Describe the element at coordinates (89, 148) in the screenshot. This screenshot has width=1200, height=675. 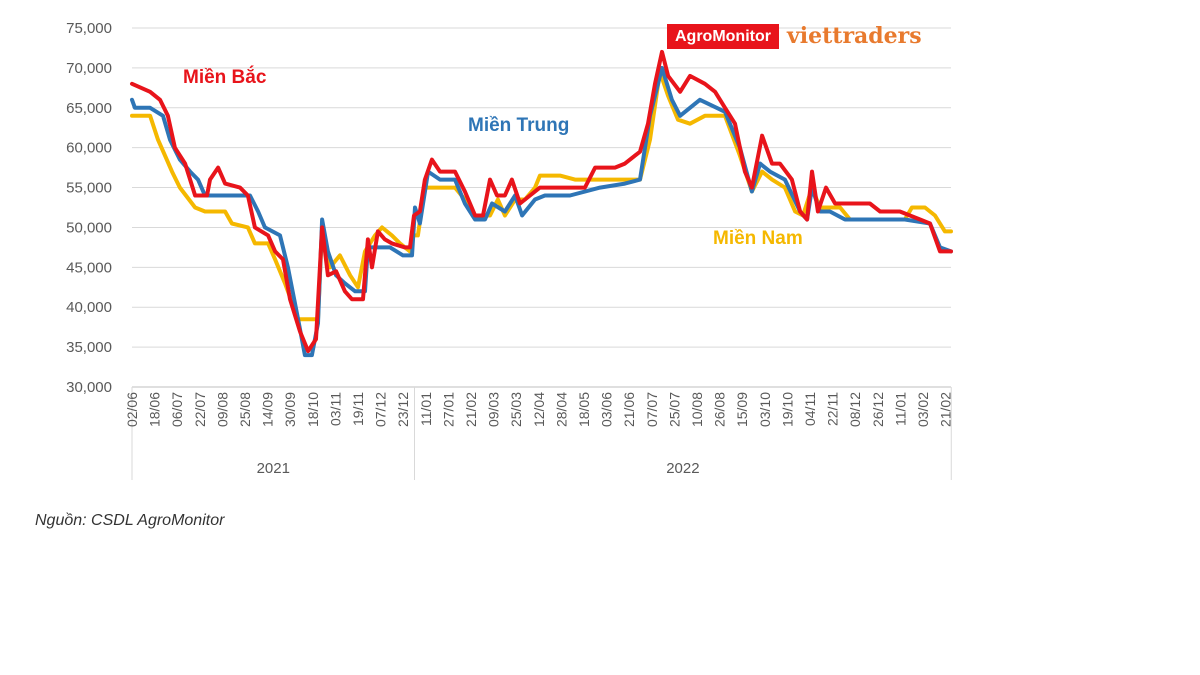
I see `y-tick-label: 60,000` at that location.